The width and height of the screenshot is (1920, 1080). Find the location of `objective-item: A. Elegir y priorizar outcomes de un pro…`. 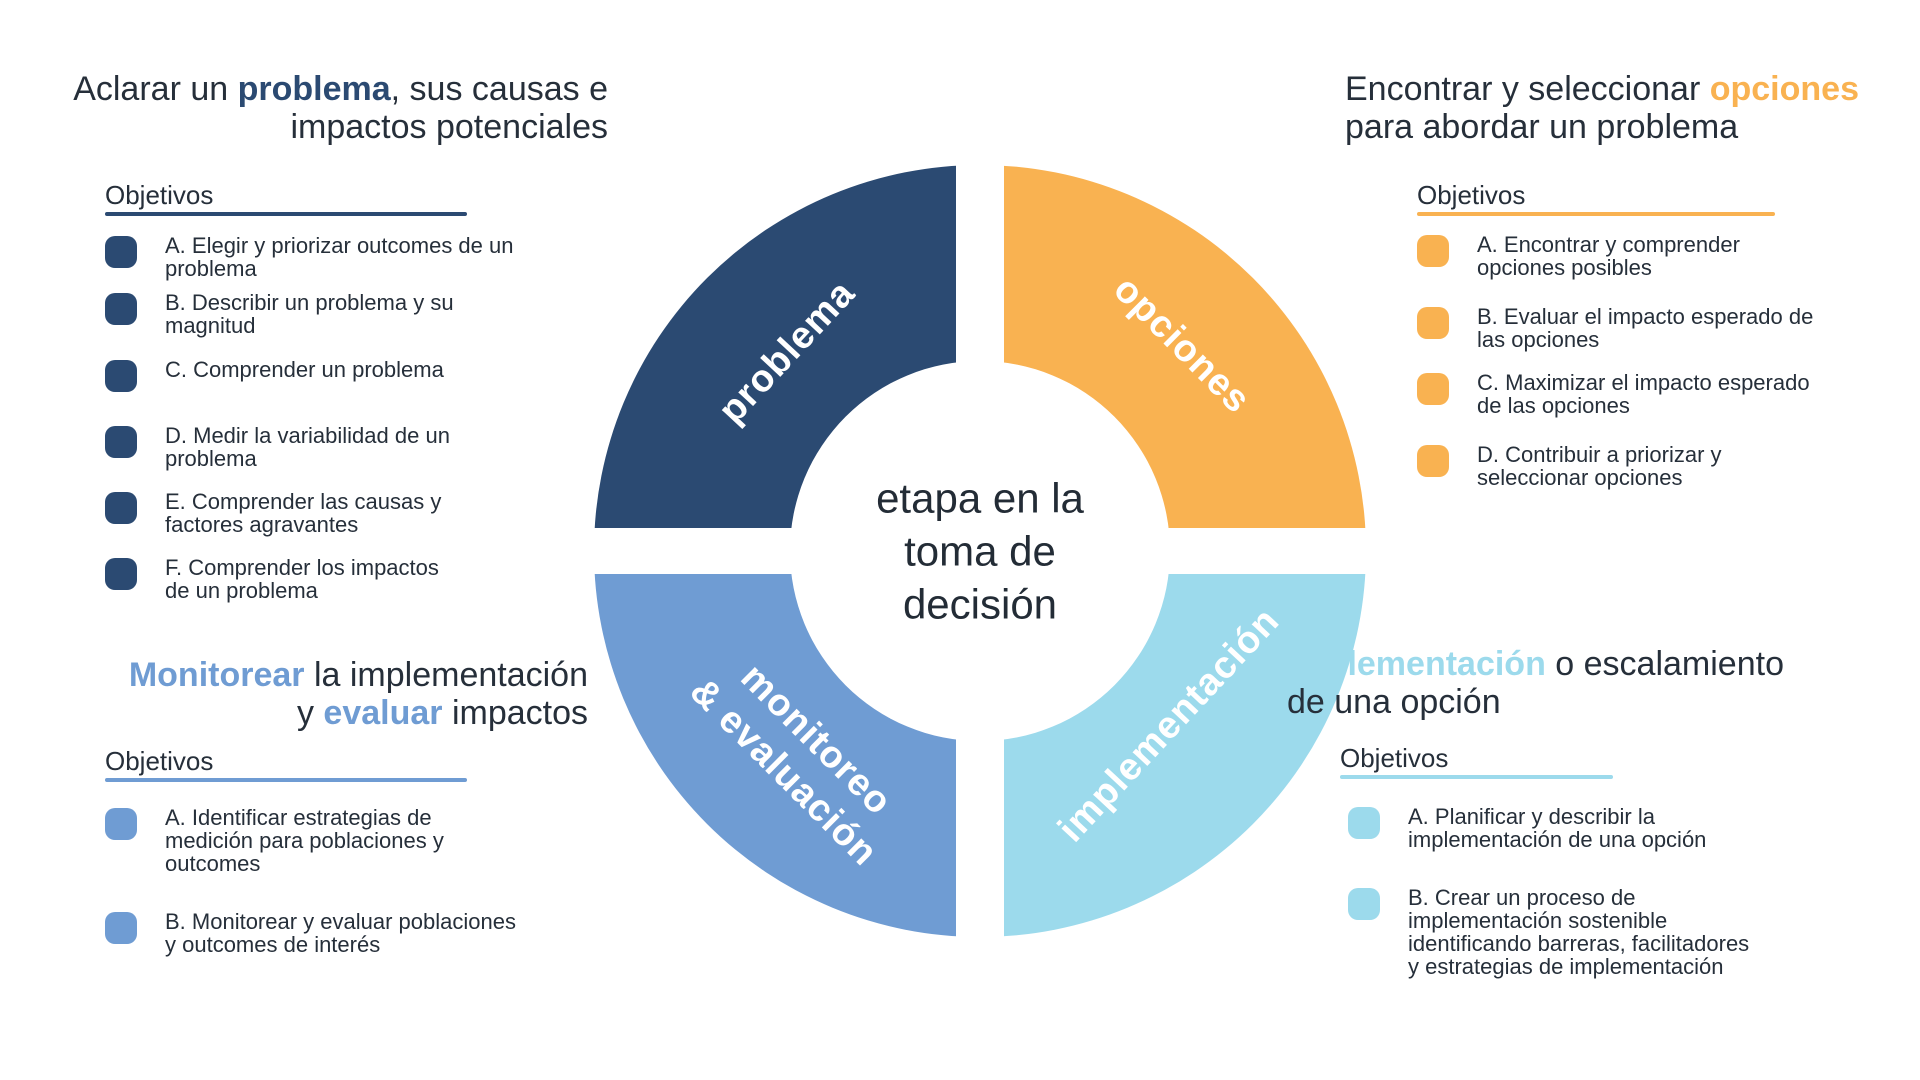

objective-item: A. Elegir y priorizar outcomes de un pro… is located at coordinates (309, 257).